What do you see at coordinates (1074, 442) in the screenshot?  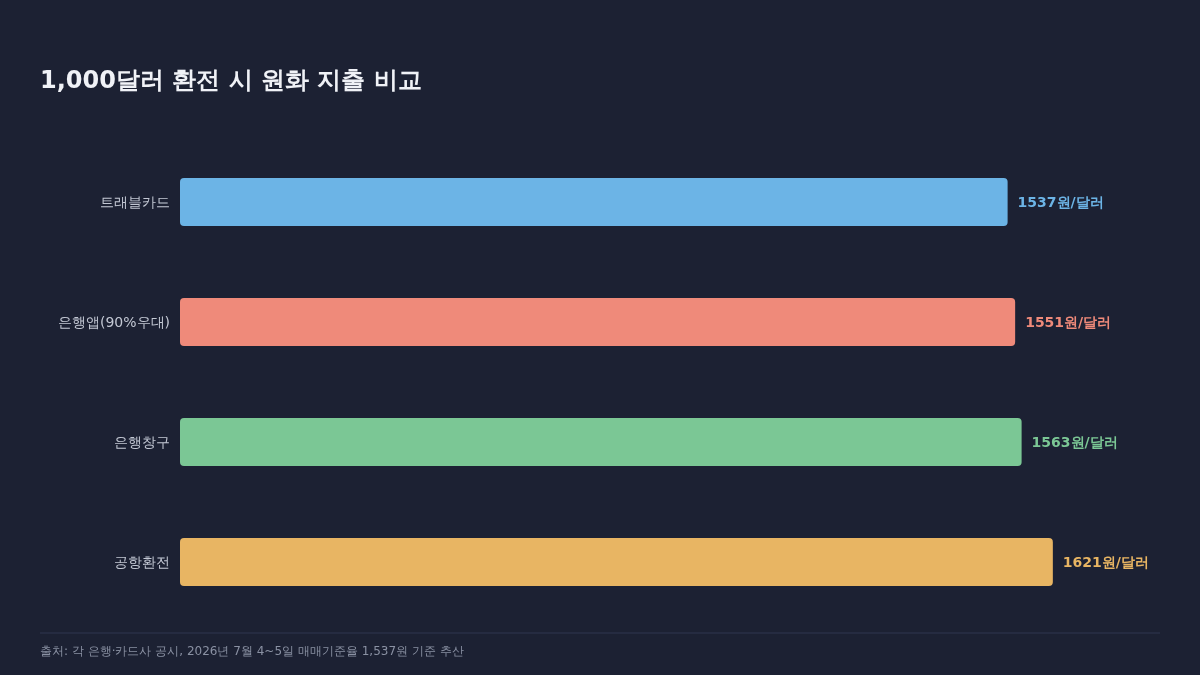 I see `data-label: 1563원/달러` at bounding box center [1074, 442].